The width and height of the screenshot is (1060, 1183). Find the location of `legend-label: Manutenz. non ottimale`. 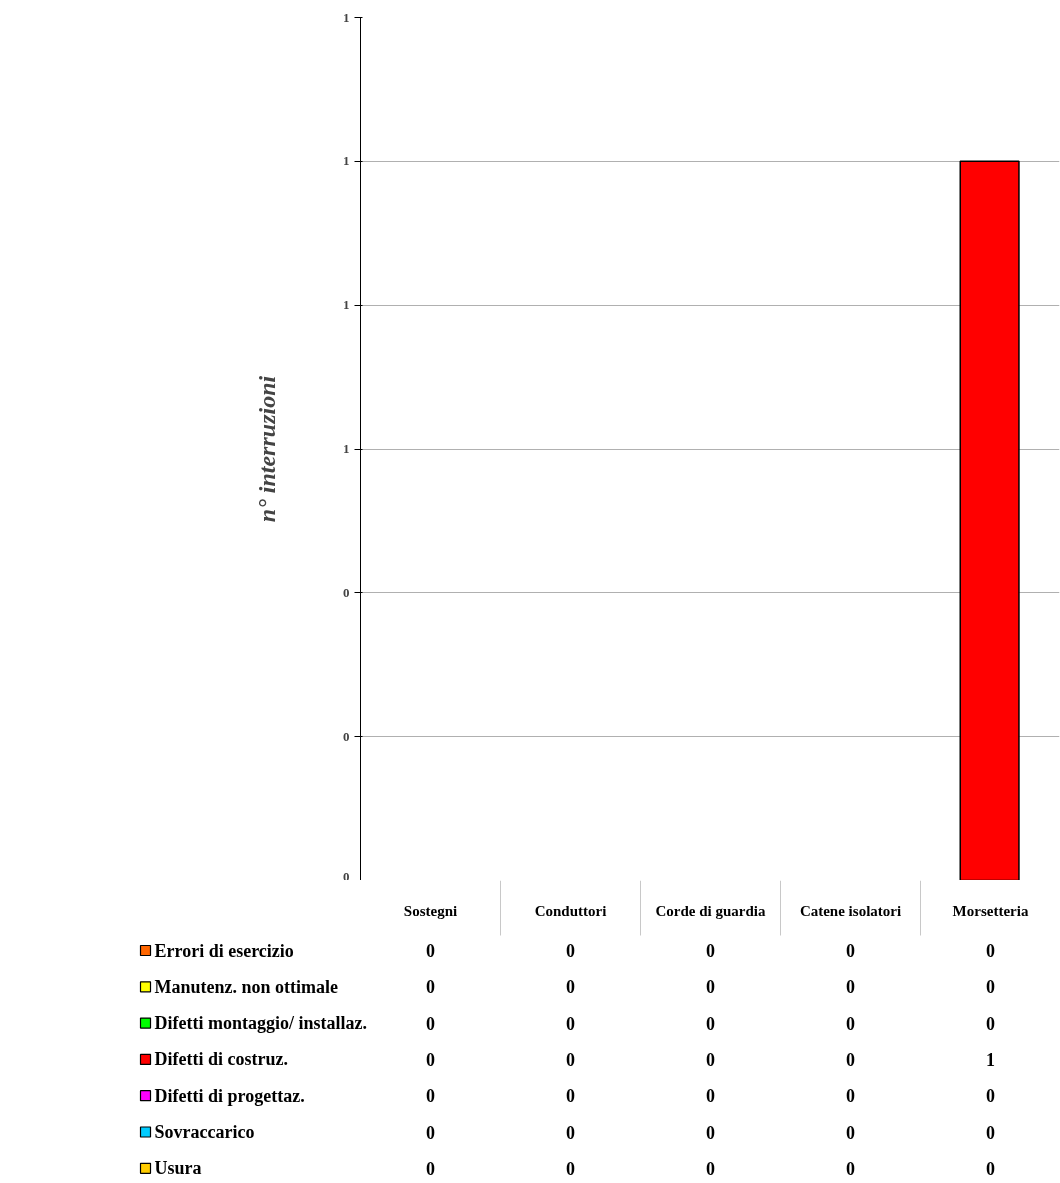

legend-label: Manutenz. non ottimale is located at coordinates (246, 986).